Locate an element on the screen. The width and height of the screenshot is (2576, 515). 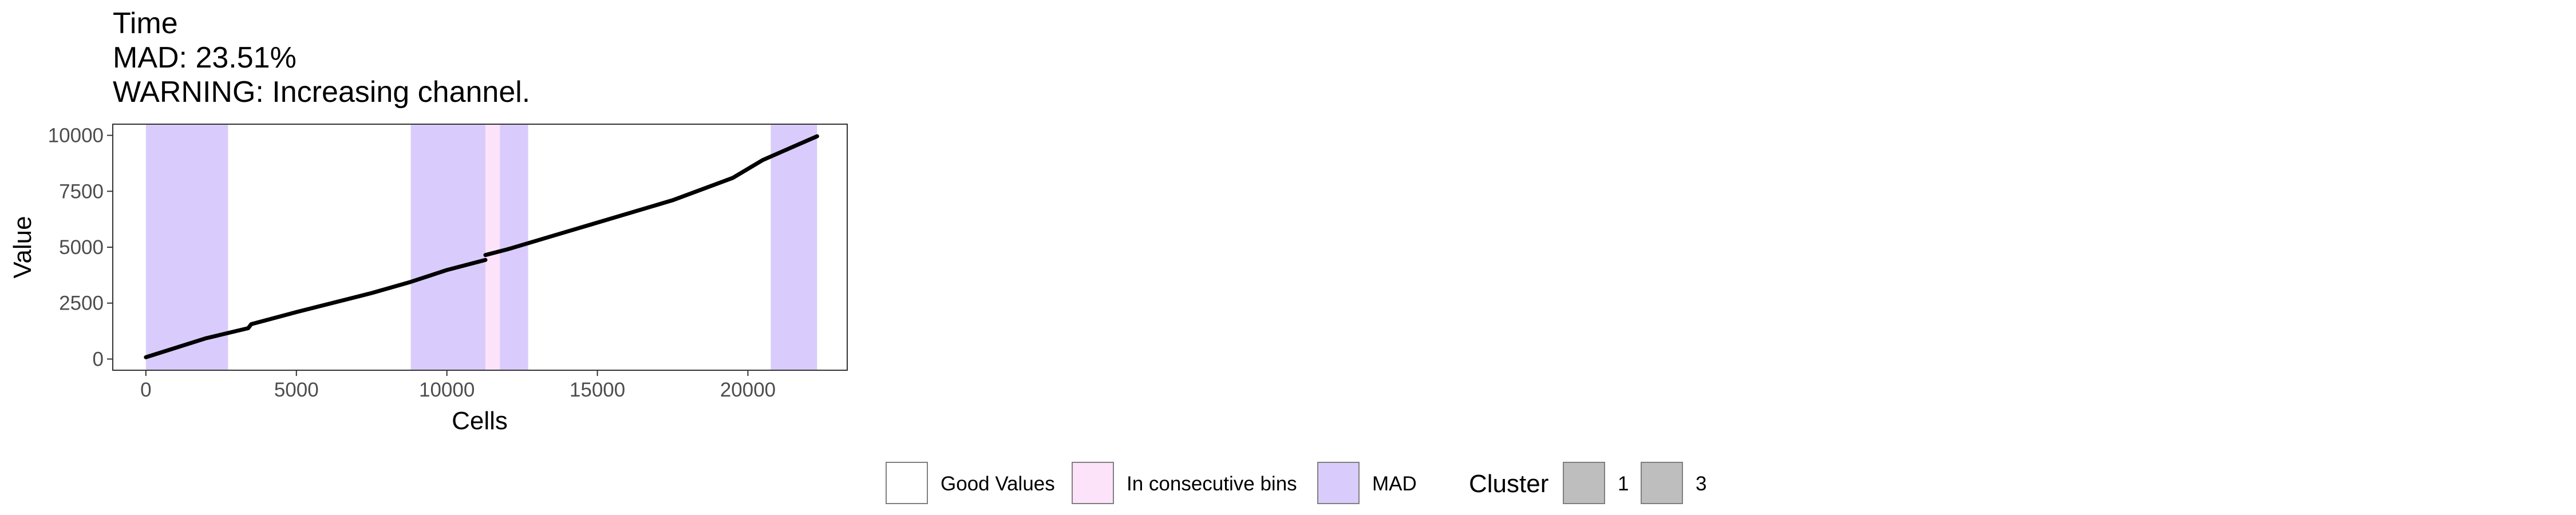
chart-title-line-3: WARNING: Increasing channel. is located at coordinates (321, 92).